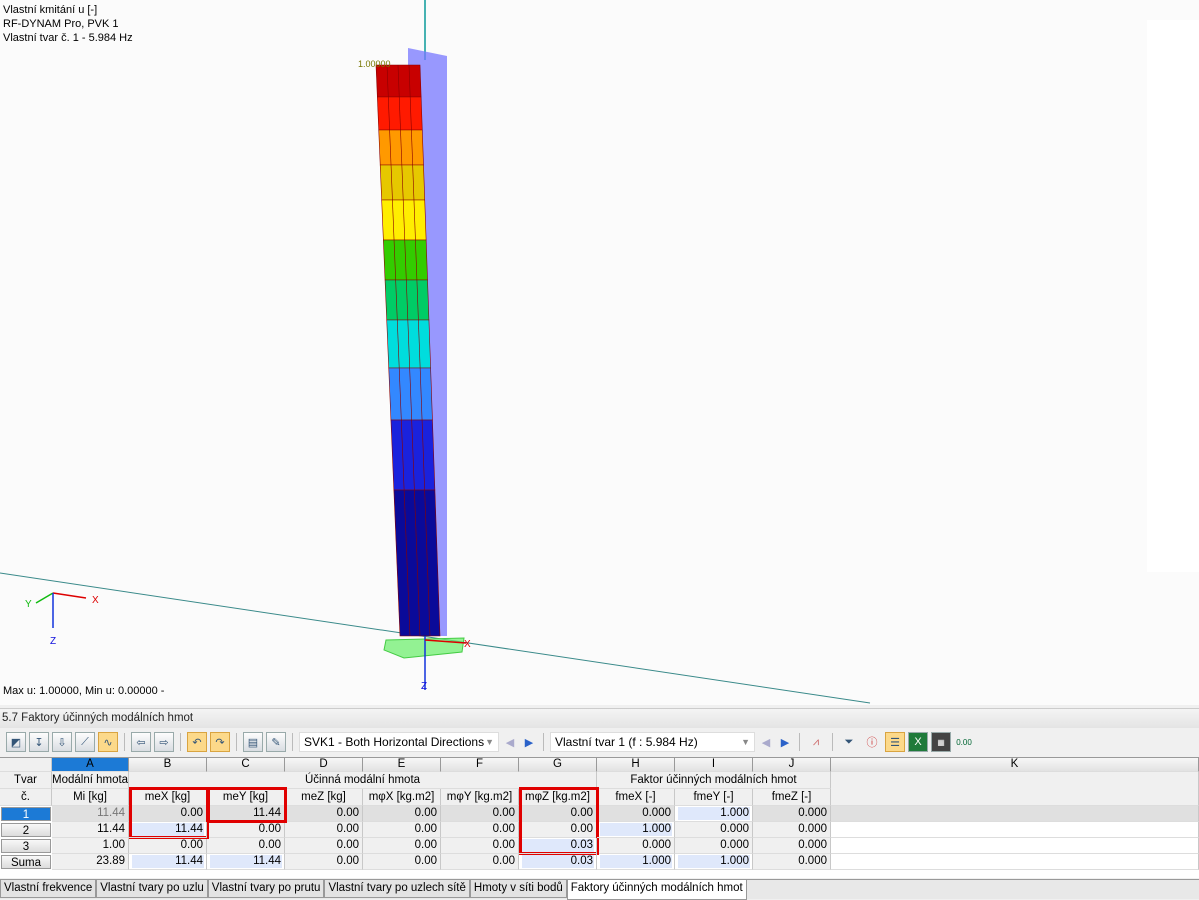  I want to click on tab-0: Vlastní frekvence, so click(48, 889).